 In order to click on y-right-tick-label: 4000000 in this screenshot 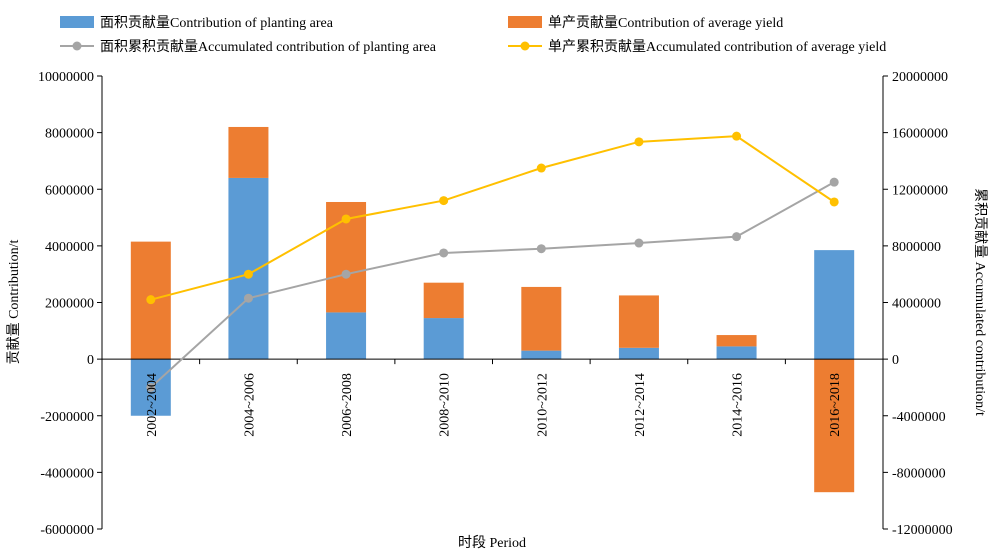, I will do `click(916, 304)`.